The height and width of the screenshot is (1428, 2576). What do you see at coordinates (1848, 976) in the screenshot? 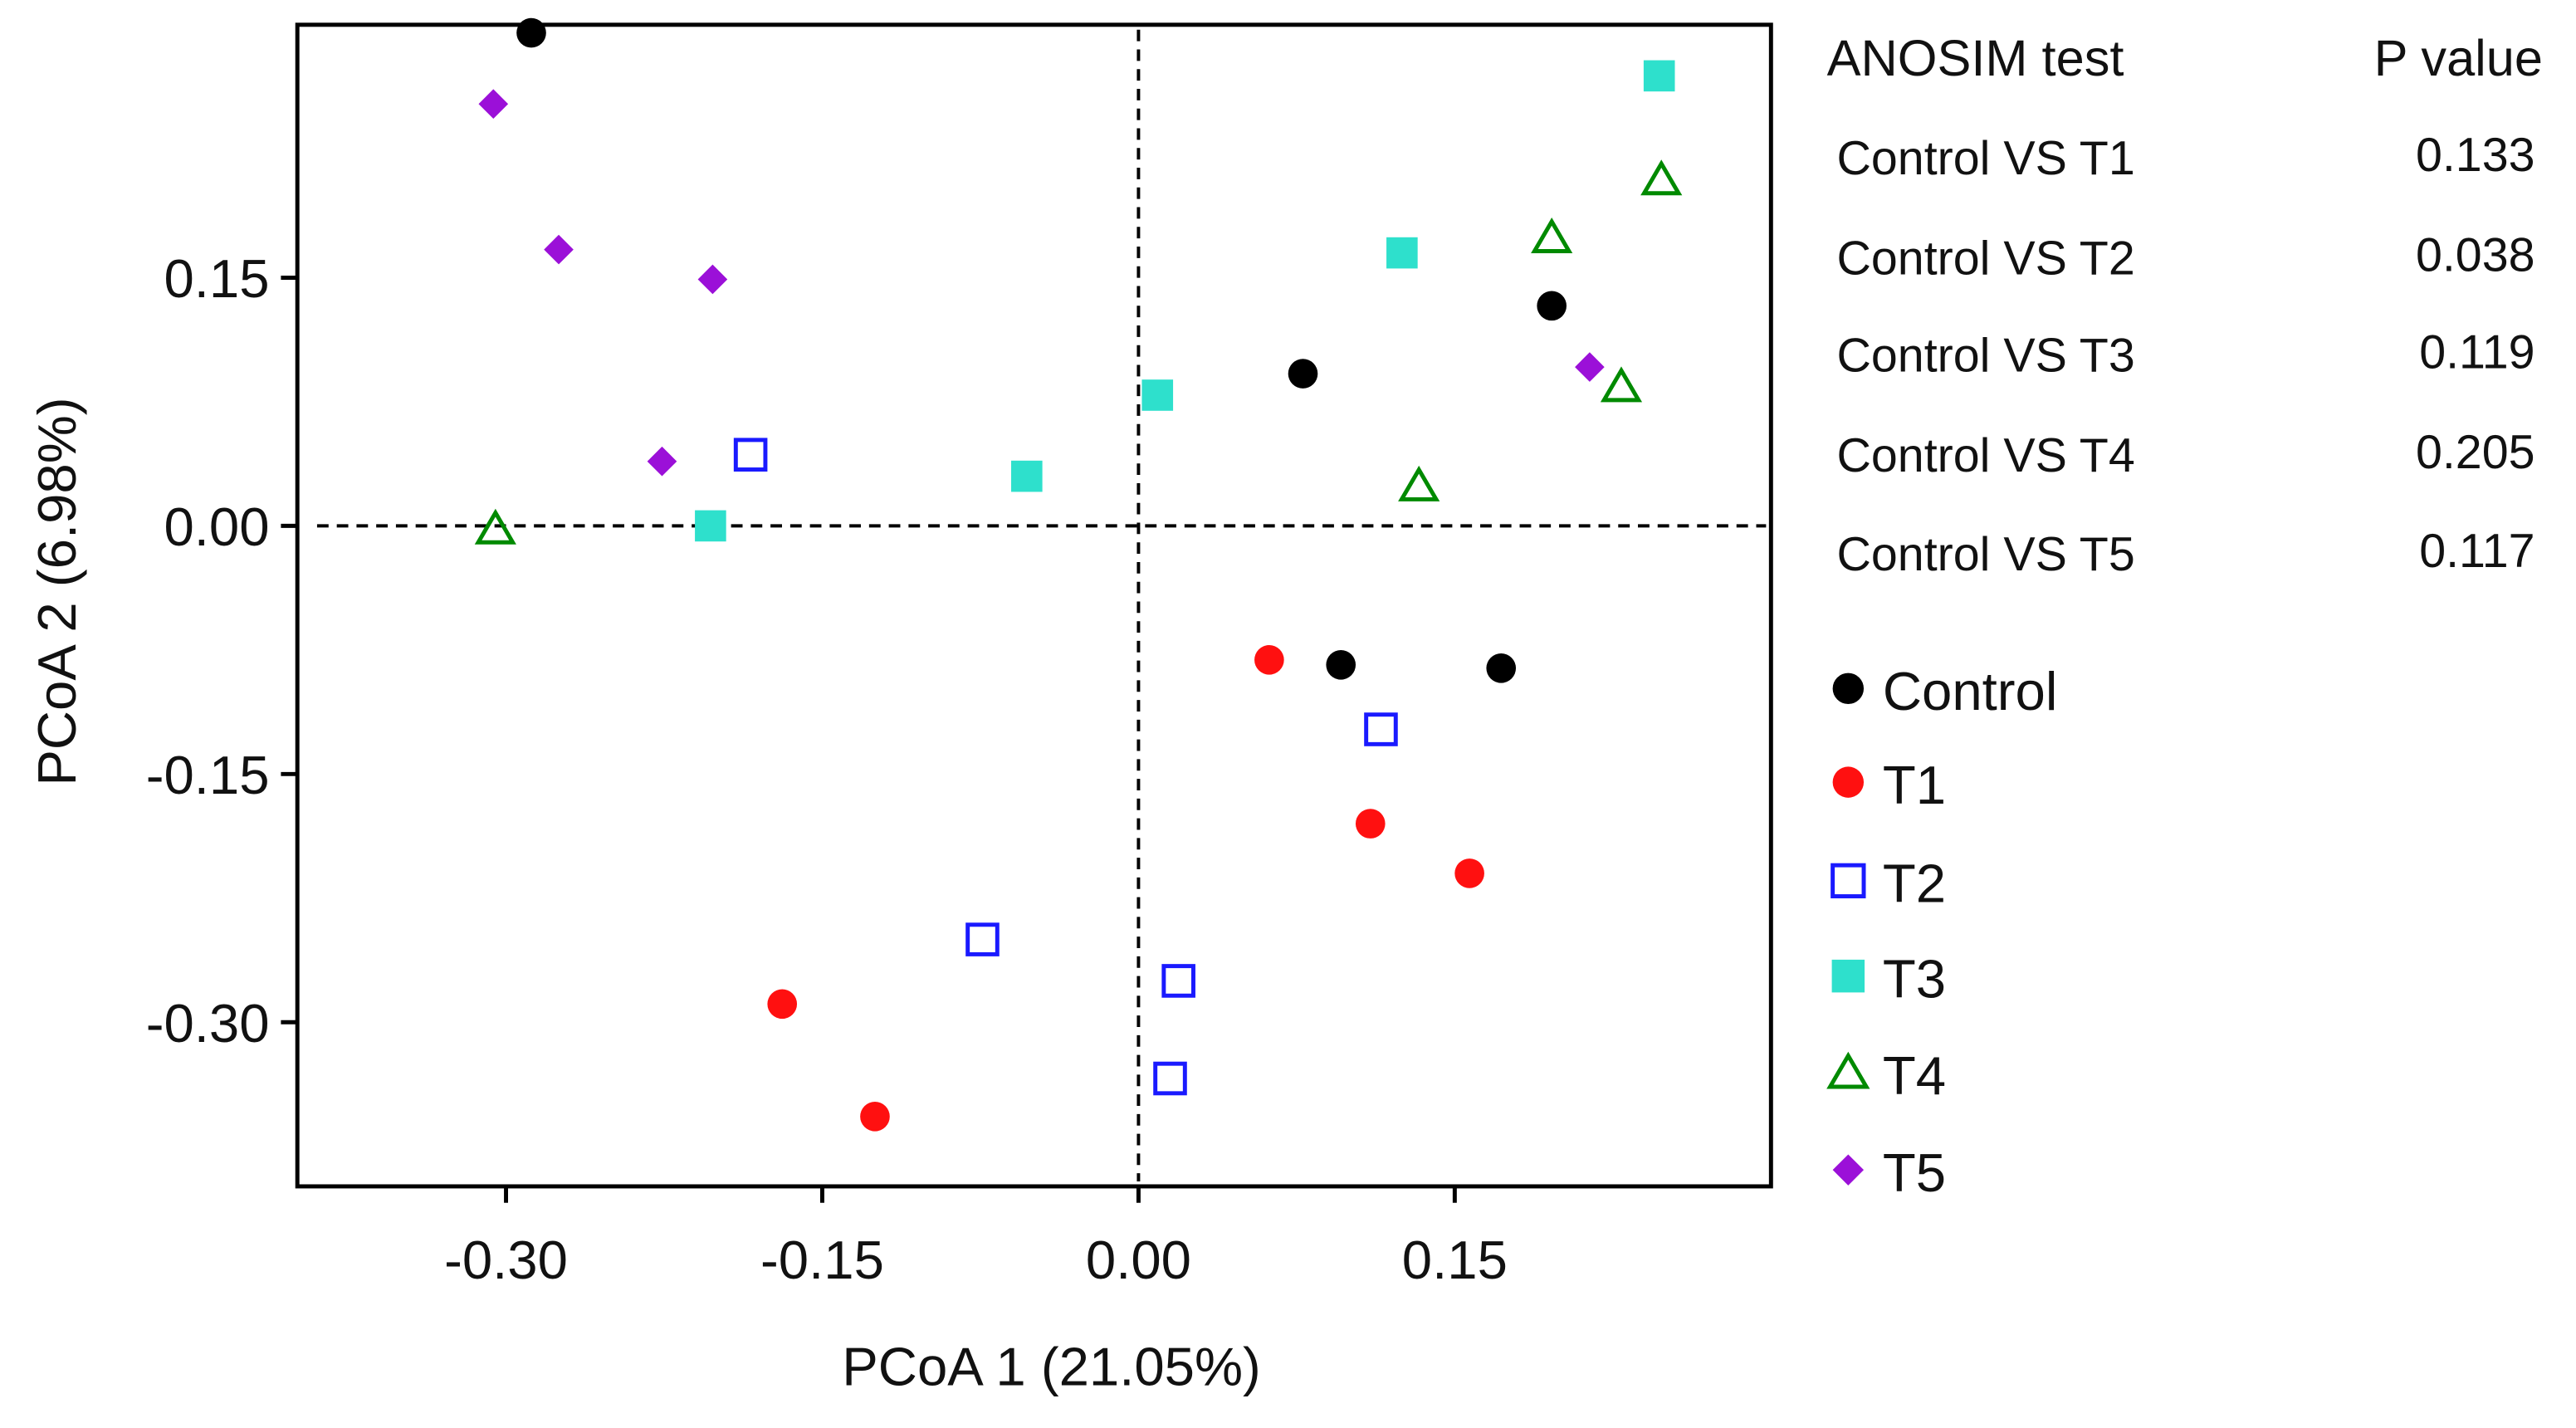
I see `legend-marker-t3` at bounding box center [1848, 976].